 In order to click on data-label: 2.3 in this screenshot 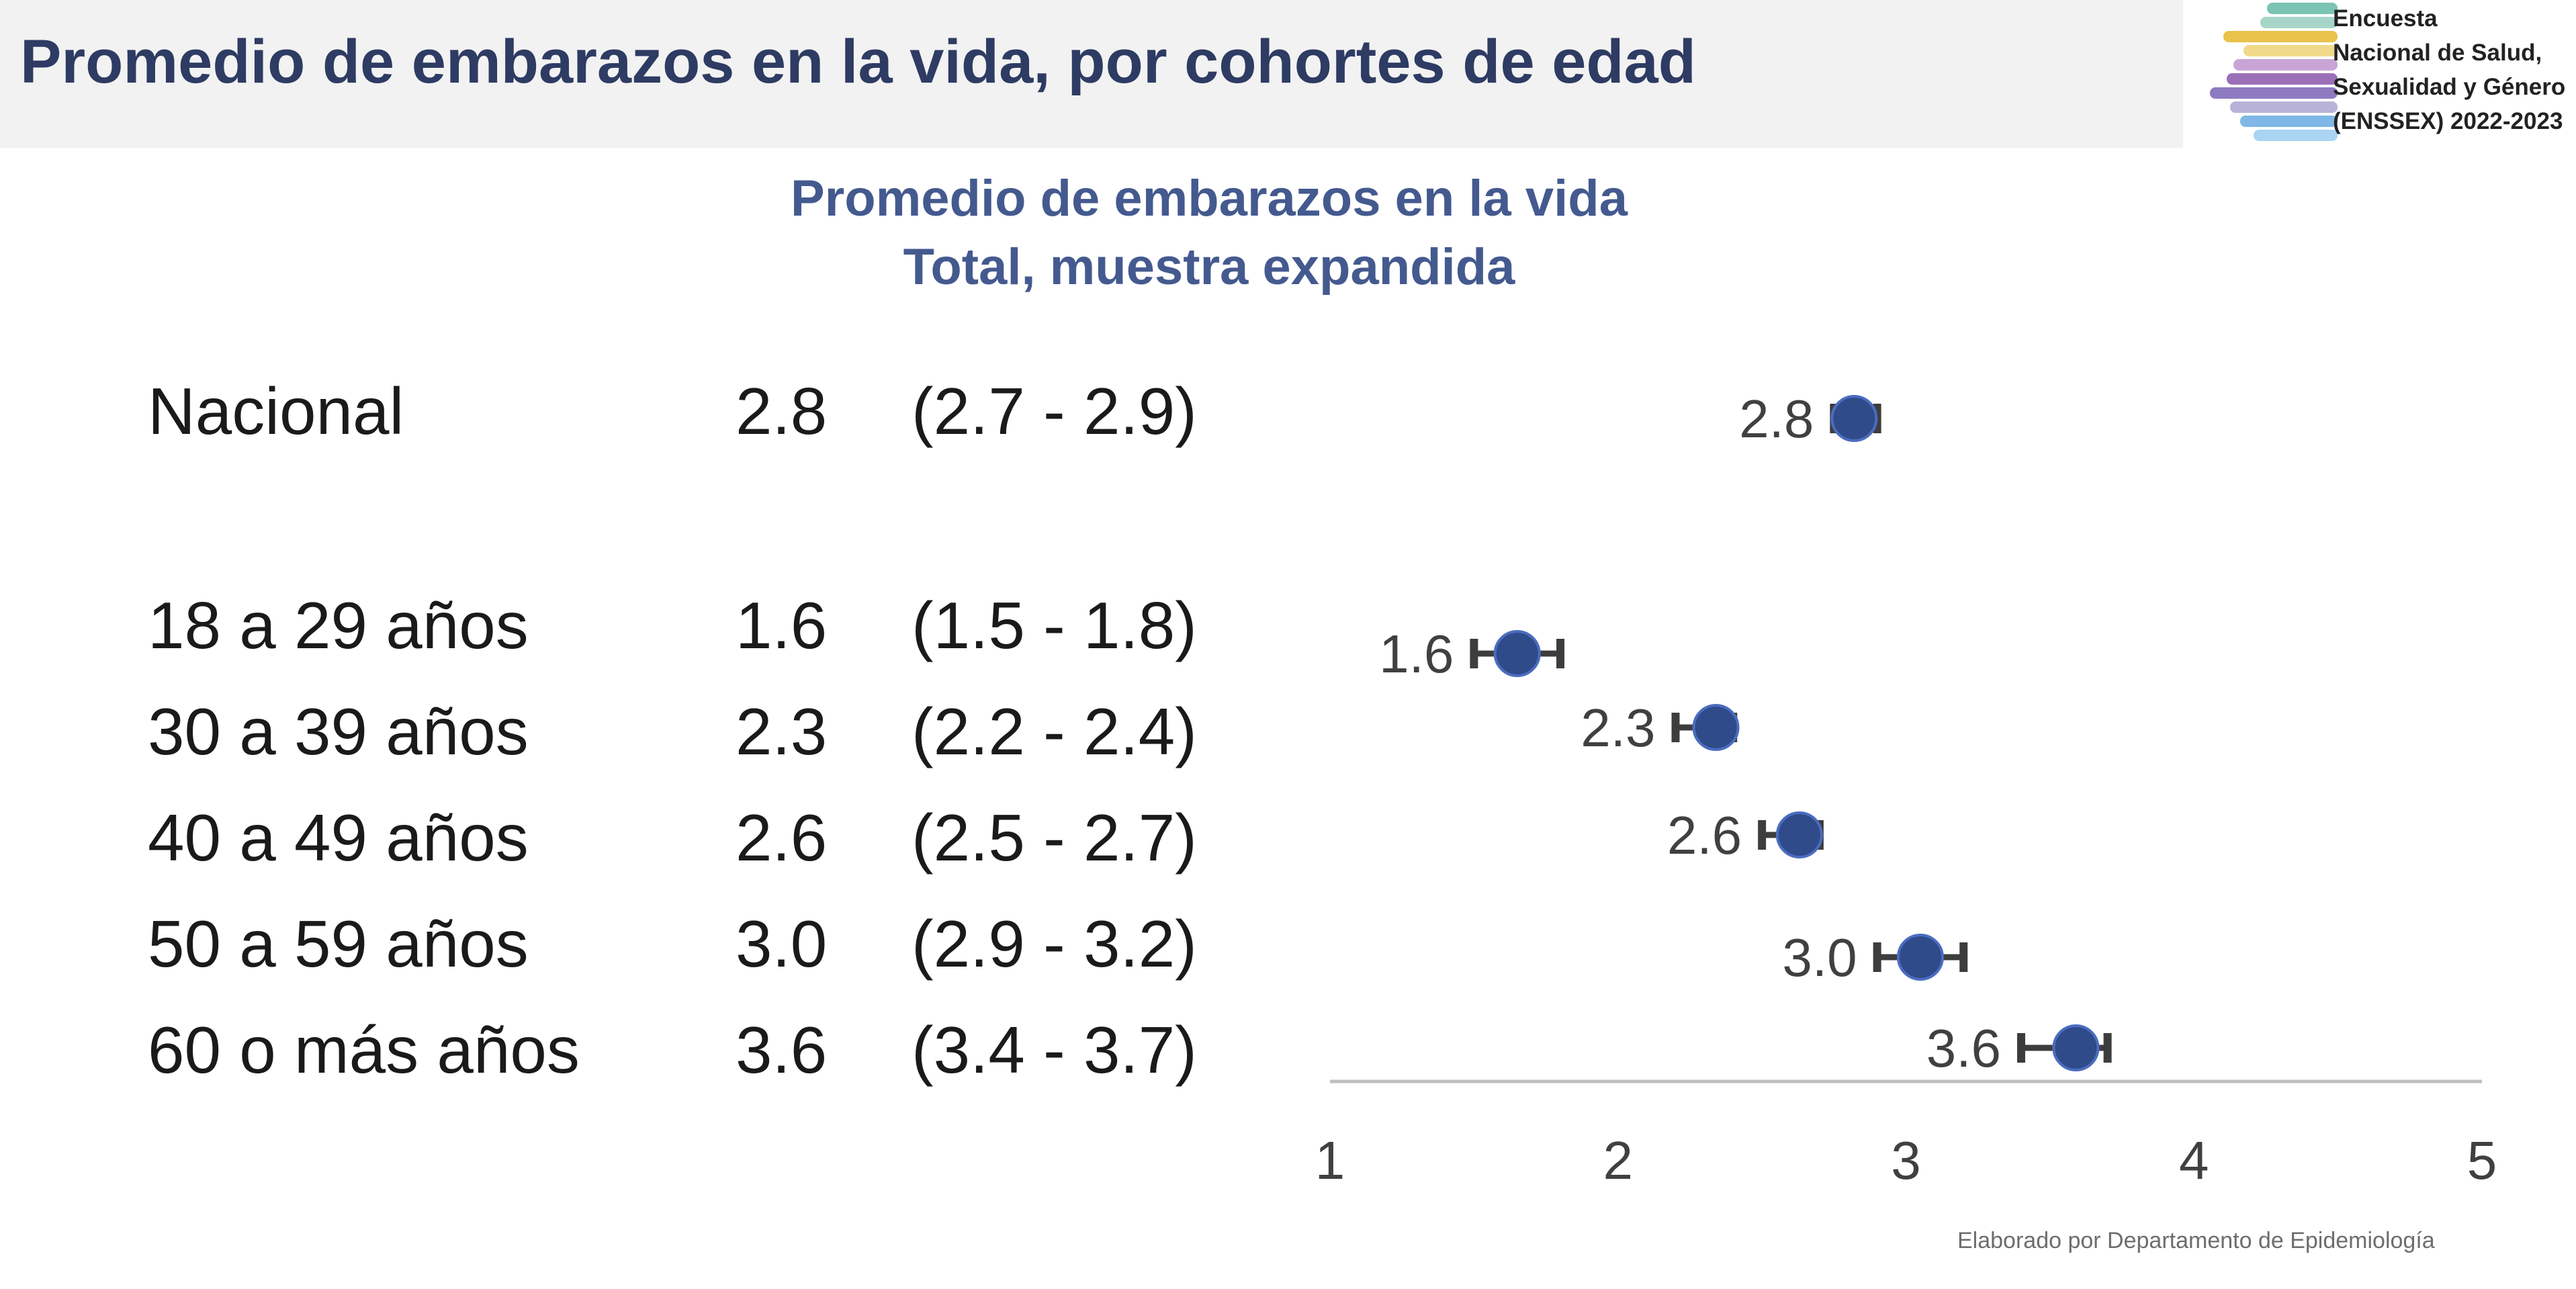, I will do `click(1618, 728)`.